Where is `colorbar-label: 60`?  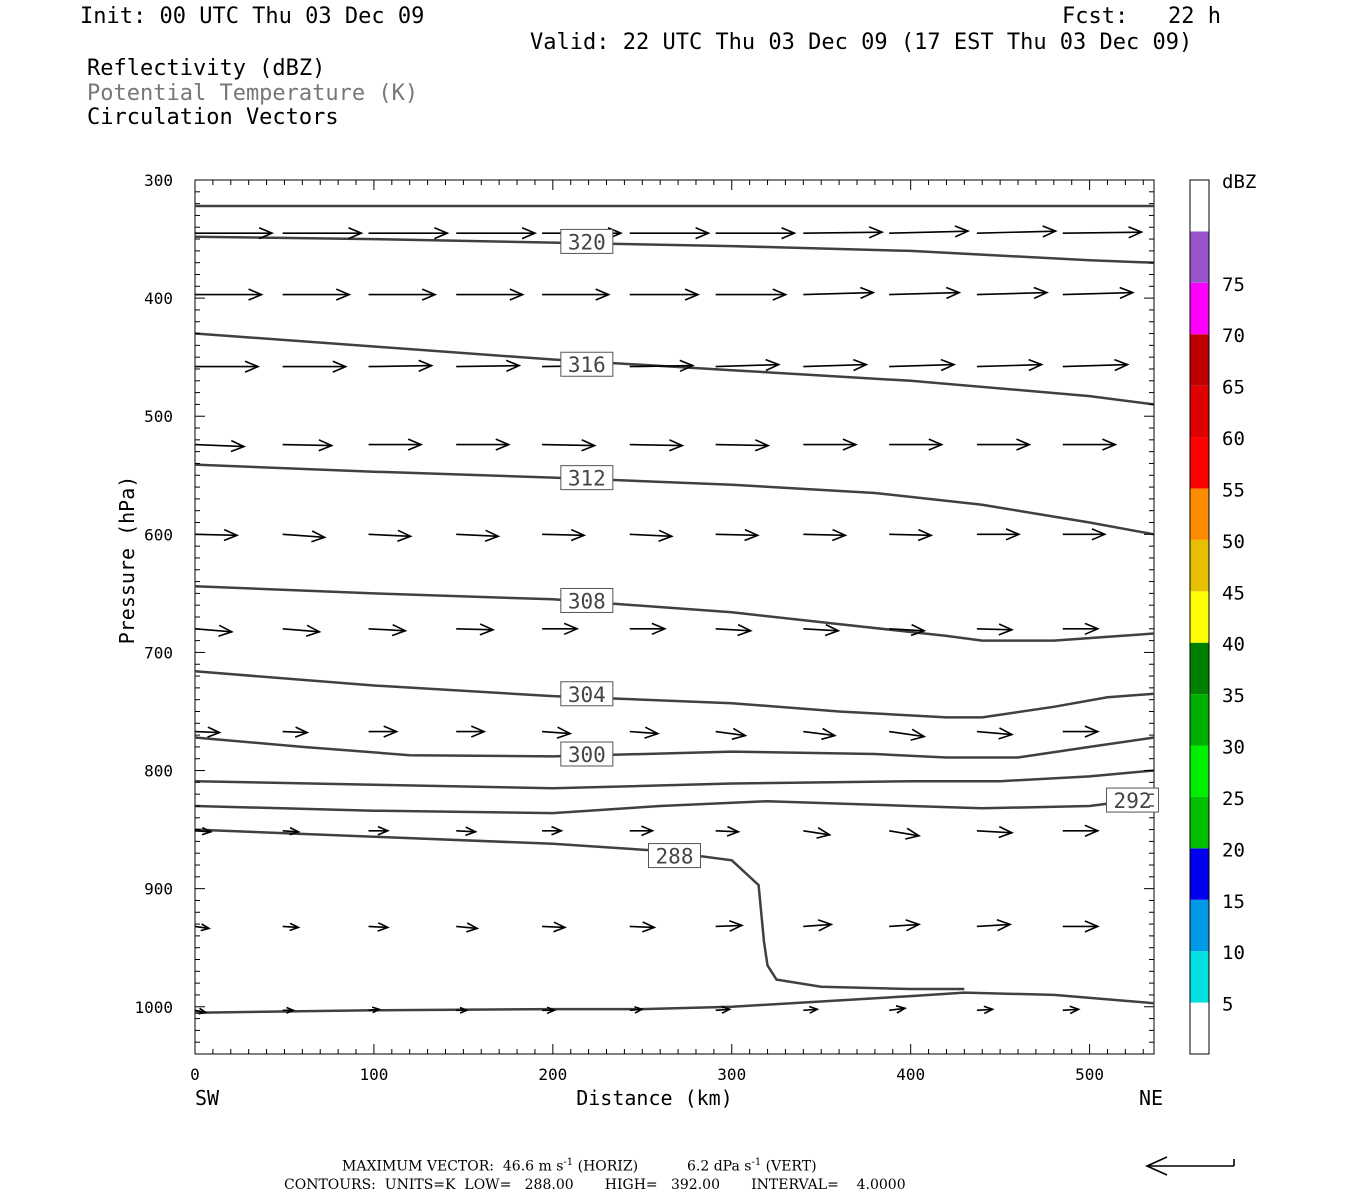 colorbar-label: 60 is located at coordinates (1233, 439).